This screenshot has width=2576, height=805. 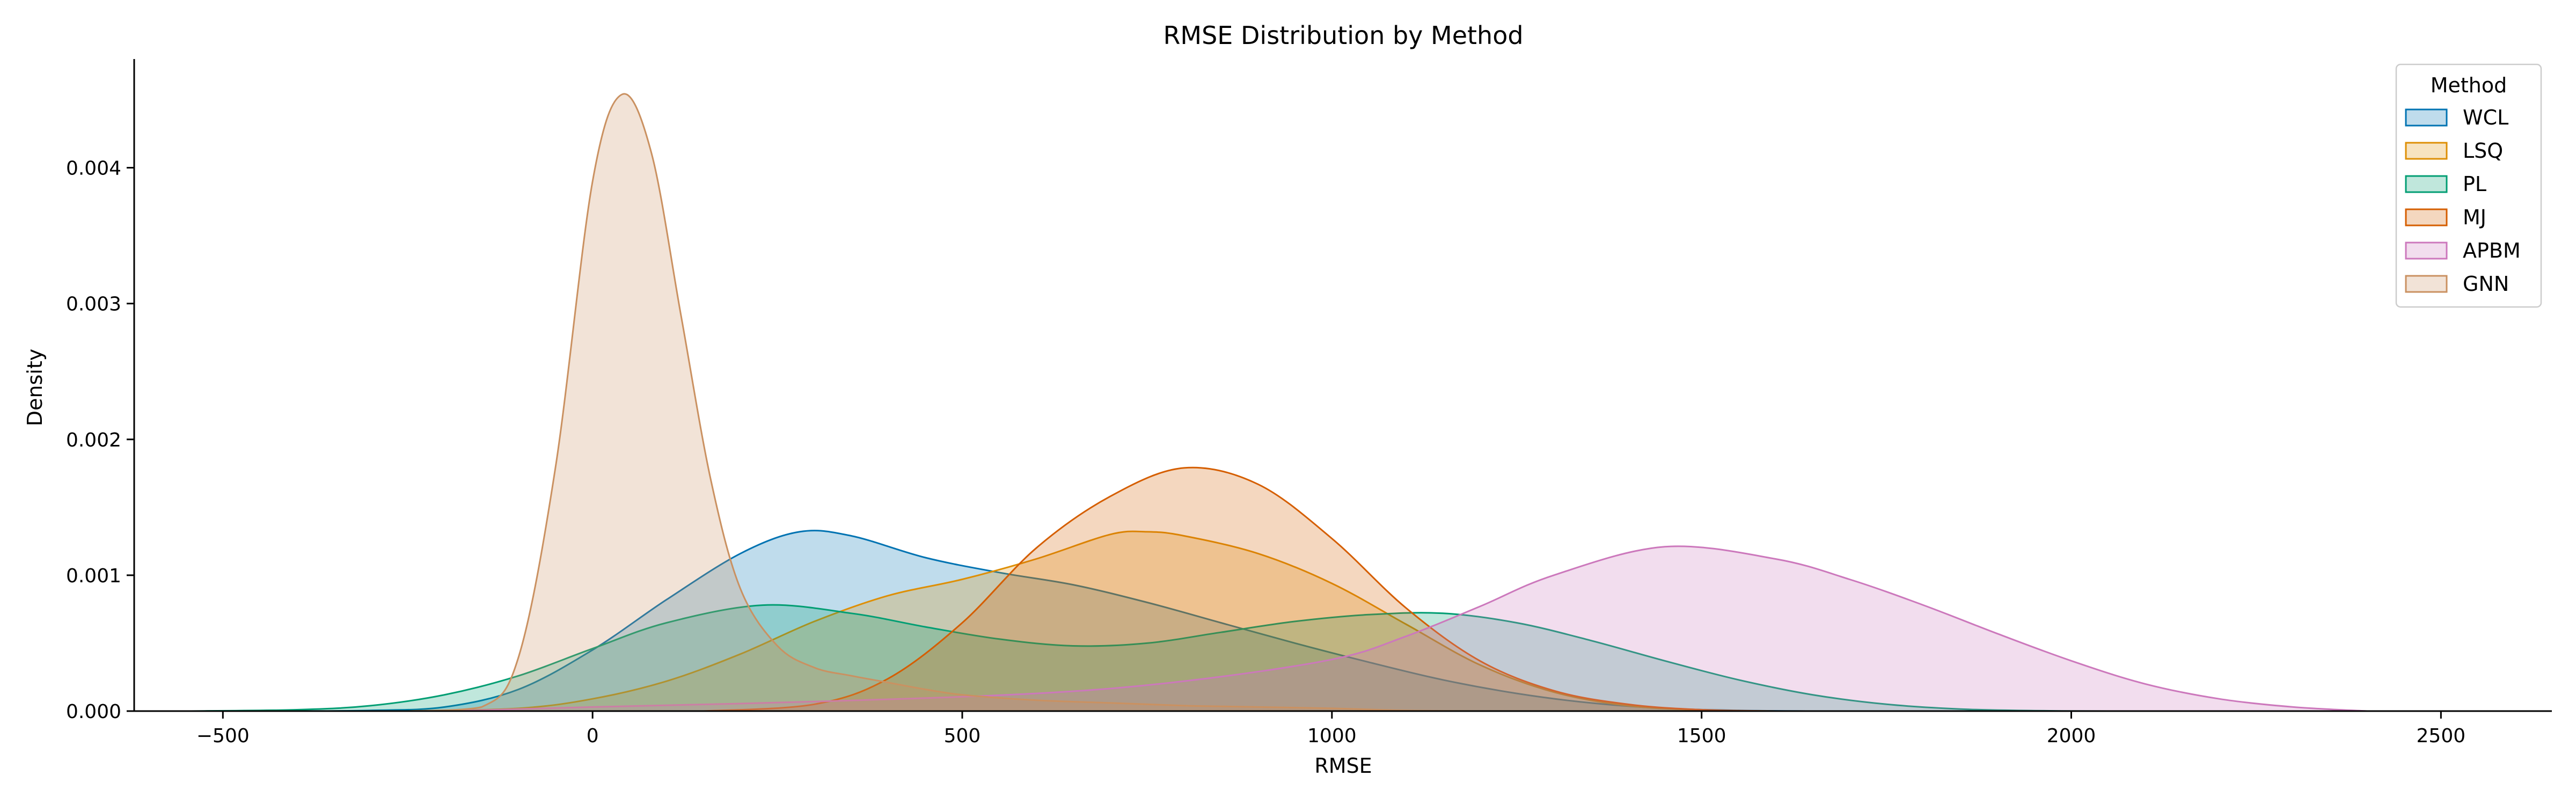 What do you see at coordinates (1343, 766) in the screenshot?
I see `x-axis-title: RMSE` at bounding box center [1343, 766].